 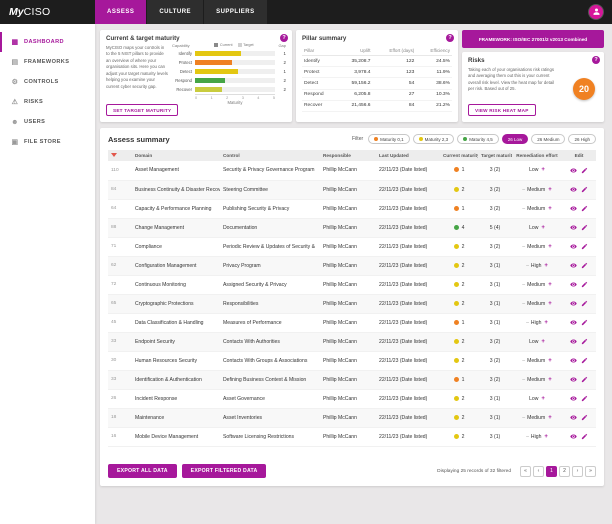 What do you see at coordinates (408, 155) in the screenshot?
I see `col-last-updated: Last Updated` at bounding box center [408, 155].